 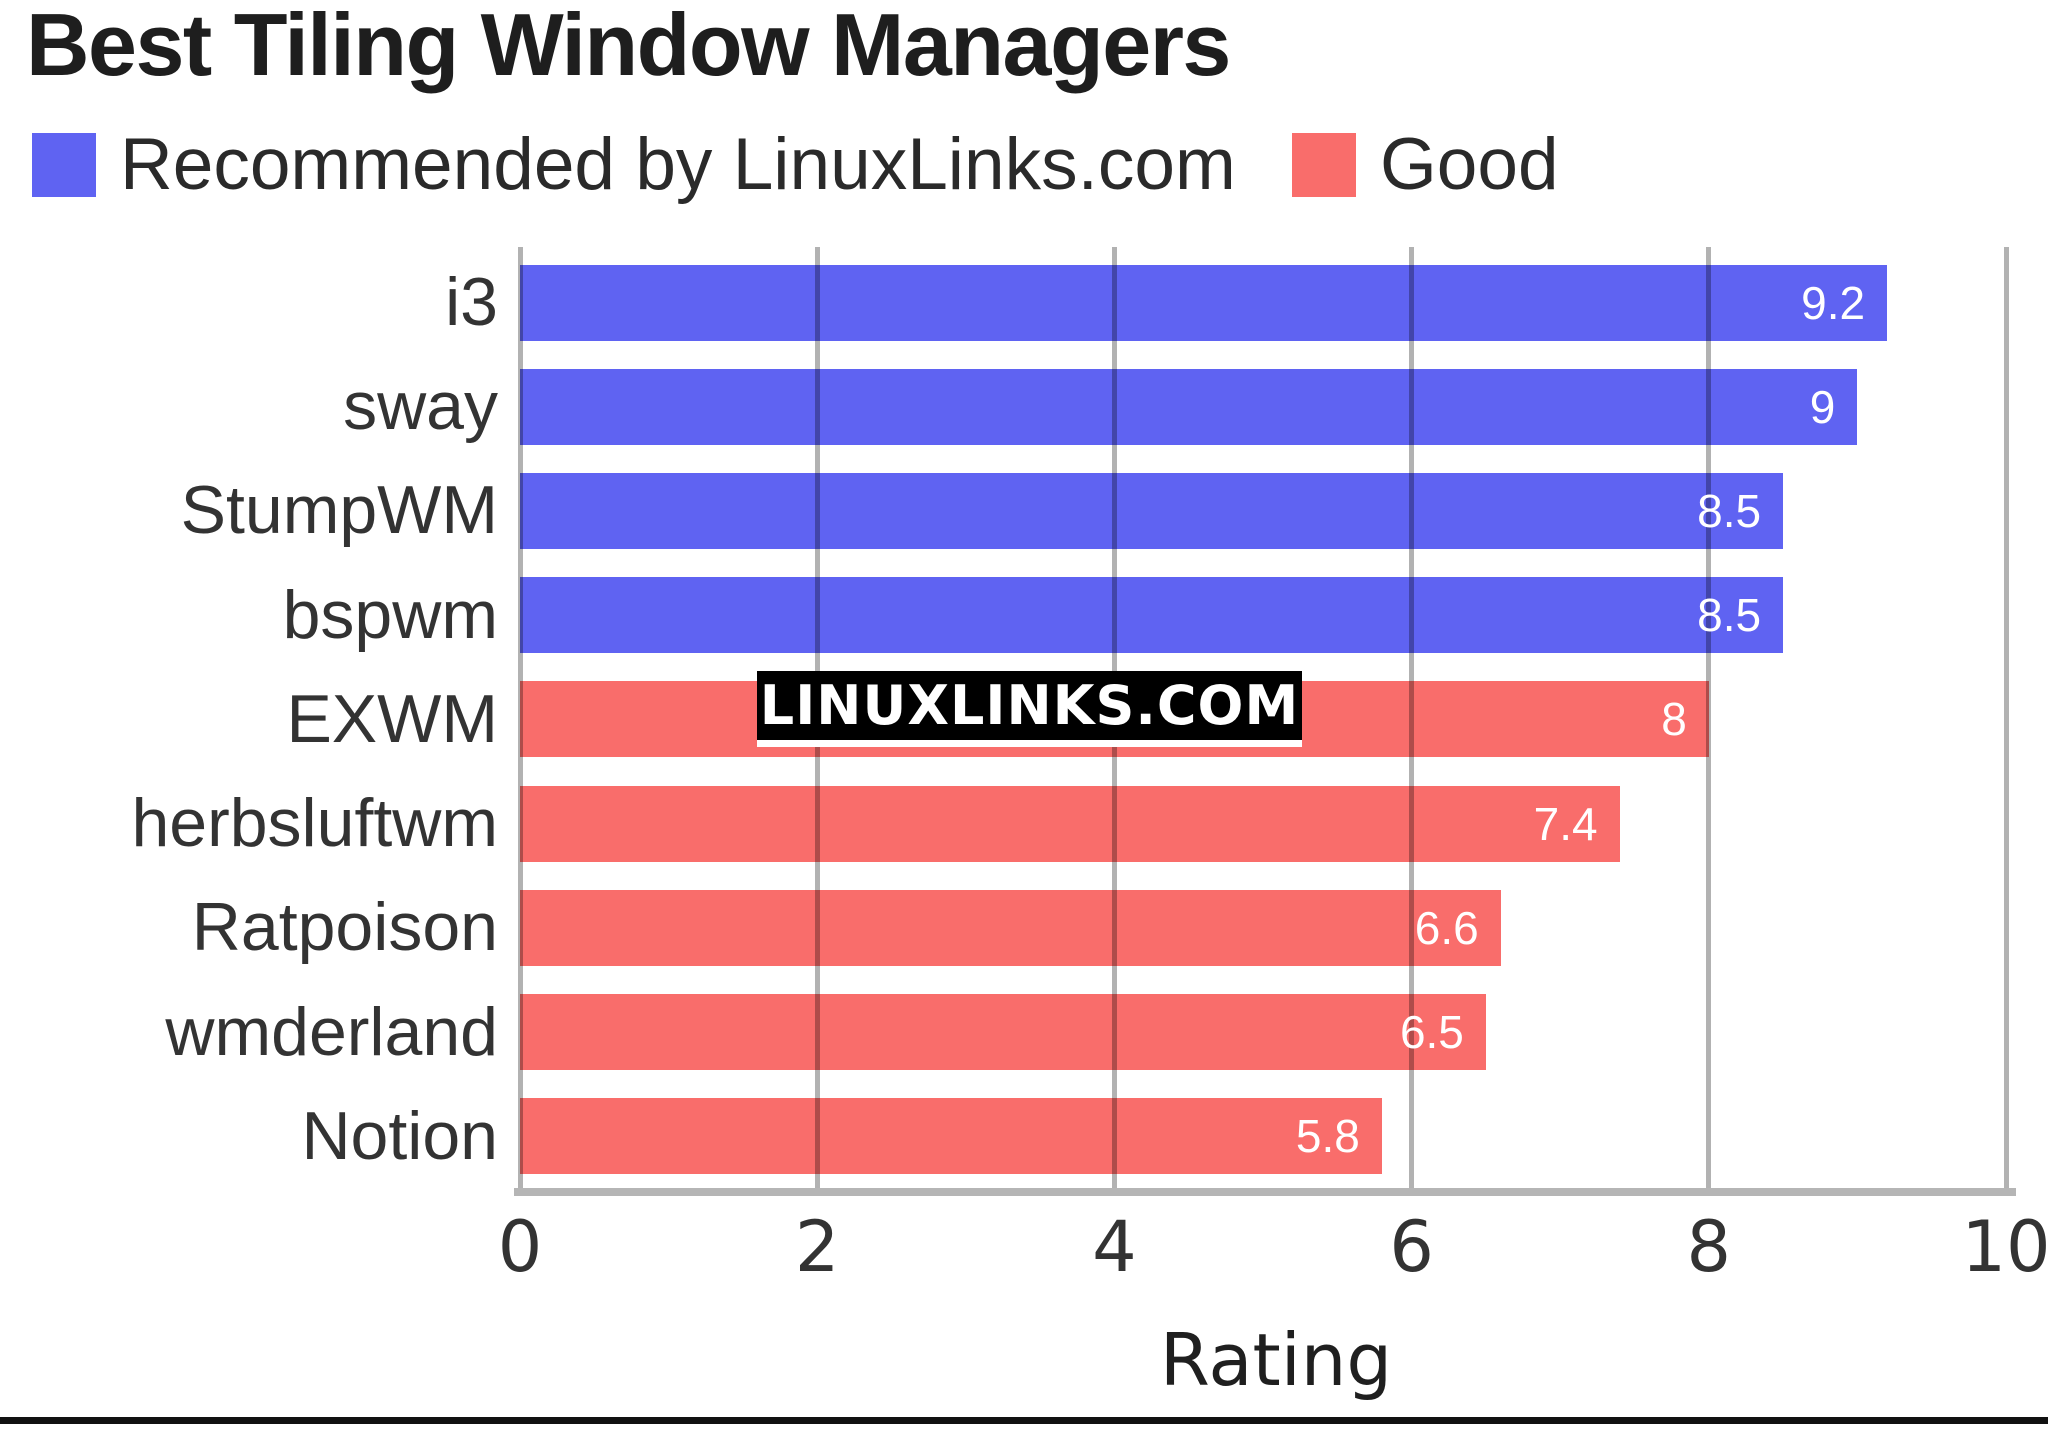 I want to click on category-label-herbsluftwm: herbsluftwm, so click(x=314, y=823).